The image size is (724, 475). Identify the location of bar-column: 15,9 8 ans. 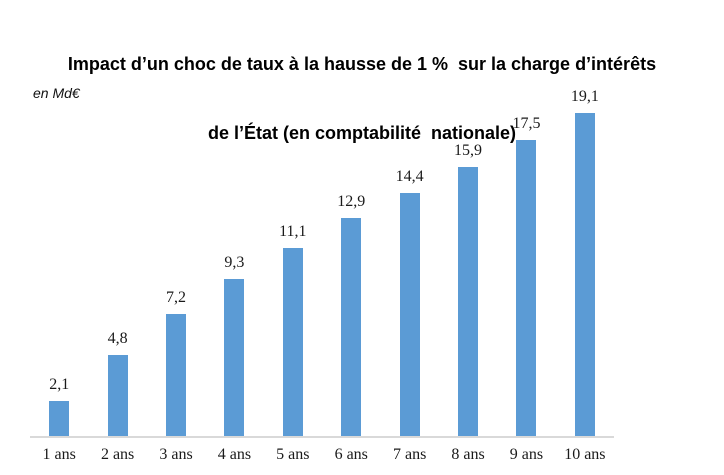
(468, 231).